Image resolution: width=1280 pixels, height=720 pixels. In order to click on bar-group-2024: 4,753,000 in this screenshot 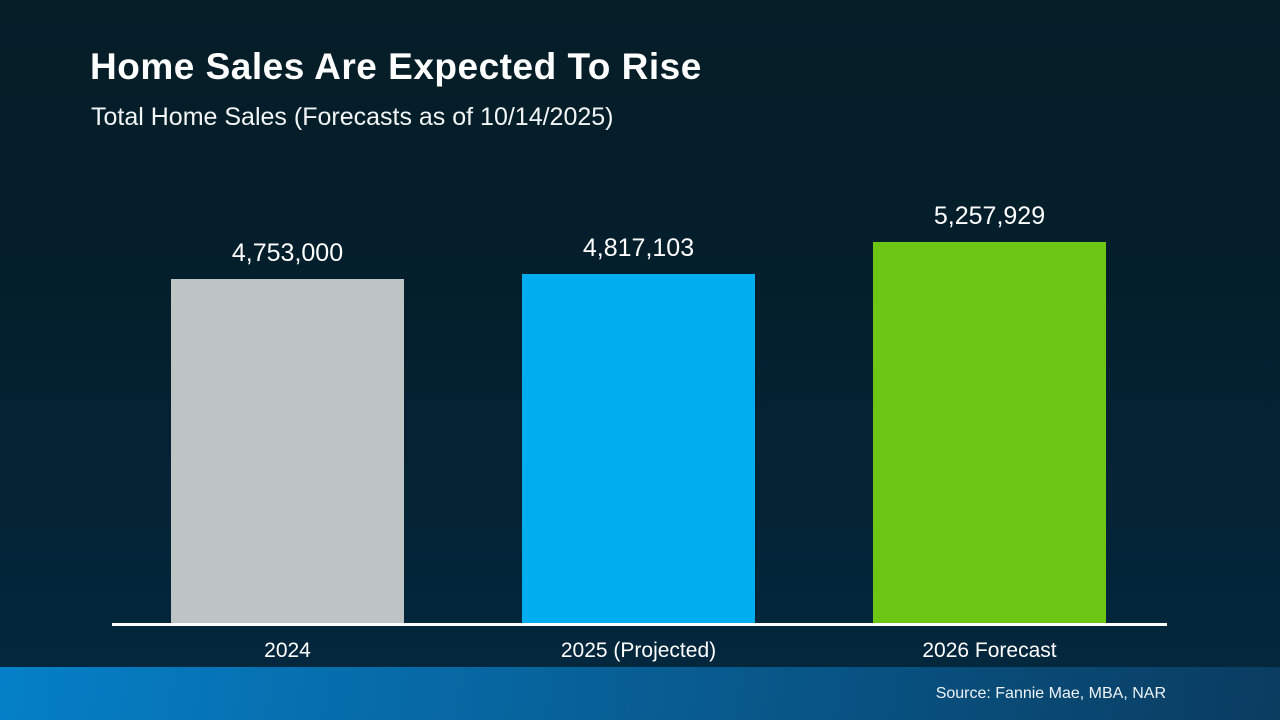, I will do `click(287, 431)`.